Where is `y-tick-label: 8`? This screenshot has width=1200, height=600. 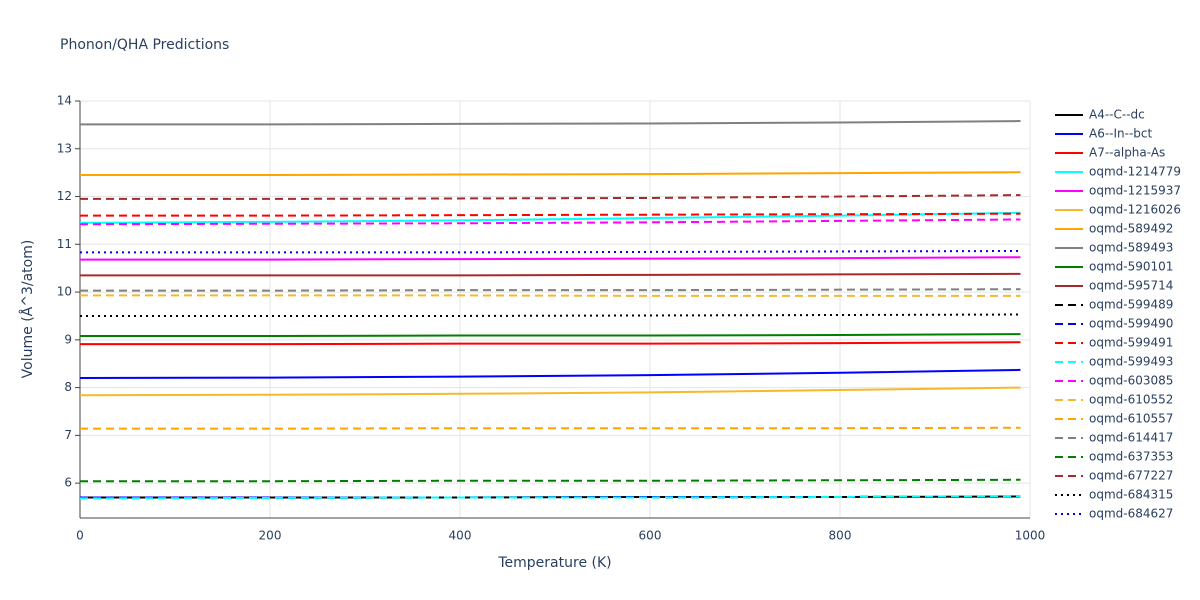 y-tick-label: 8 is located at coordinates (68, 387).